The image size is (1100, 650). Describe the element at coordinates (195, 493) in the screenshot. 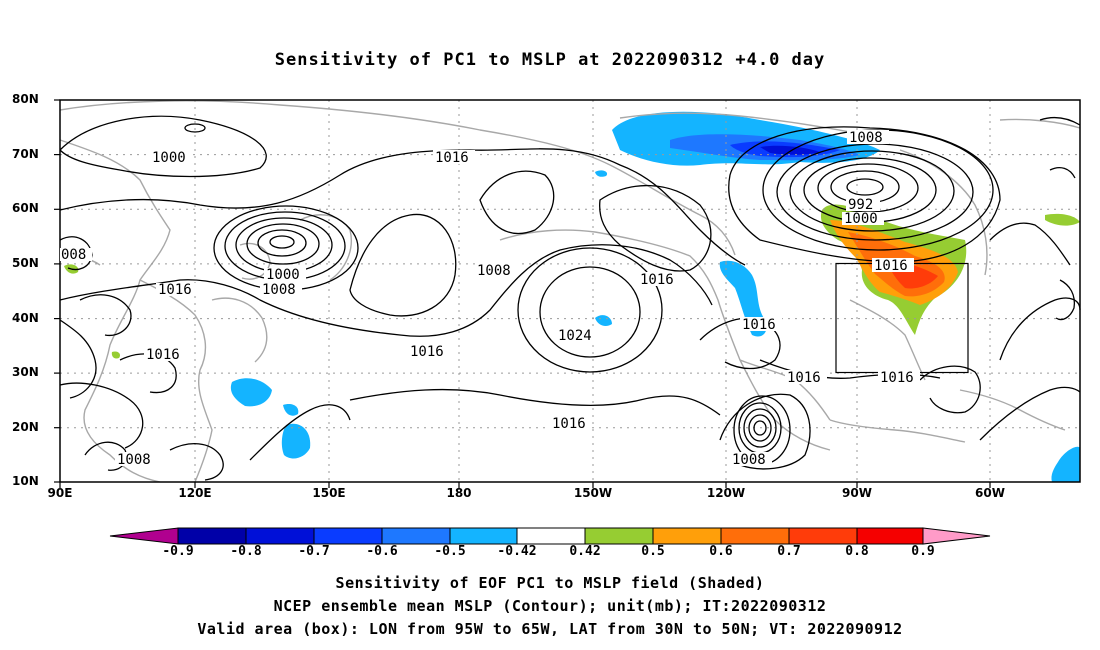

I see `lon-label: 120E` at that location.